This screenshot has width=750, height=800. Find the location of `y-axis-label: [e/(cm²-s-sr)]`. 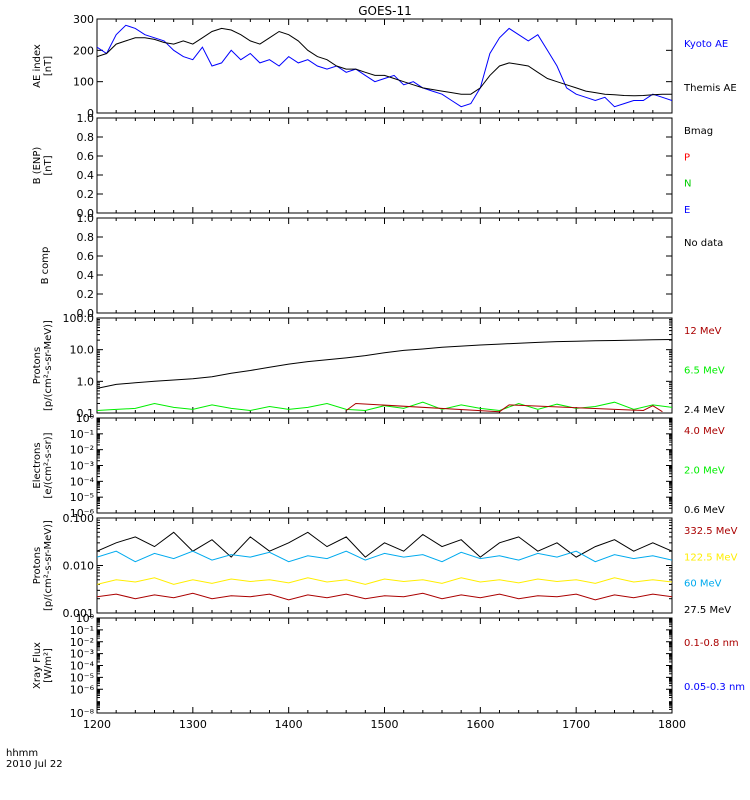

y-axis-label: [e/(cm²-s-sr)] is located at coordinates (48, 465).